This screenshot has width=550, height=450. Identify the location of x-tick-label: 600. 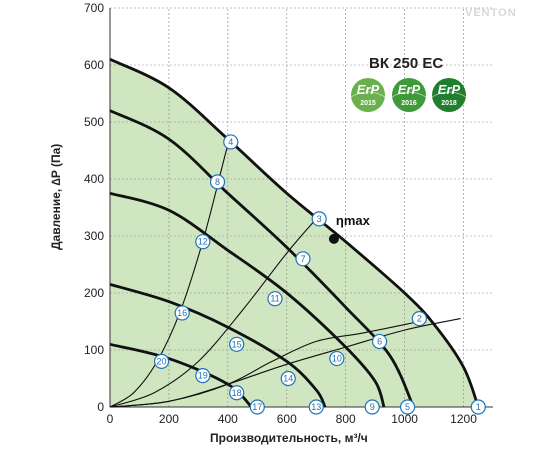
(287, 419).